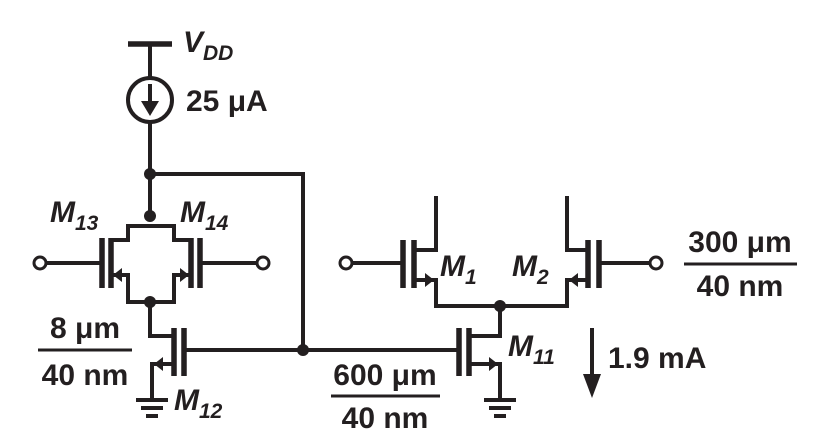 The width and height of the screenshot is (830, 436). Describe the element at coordinates (166, 373) in the screenshot. I see `m12-transistor` at that location.